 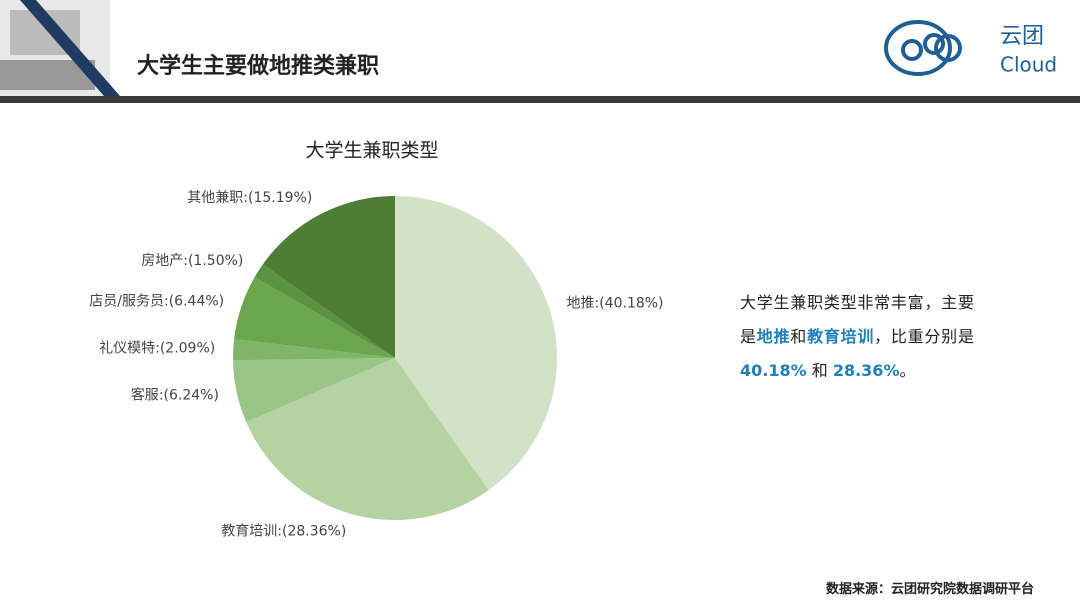 I want to click on slice-value: :(15.19%), so click(x=277, y=198).